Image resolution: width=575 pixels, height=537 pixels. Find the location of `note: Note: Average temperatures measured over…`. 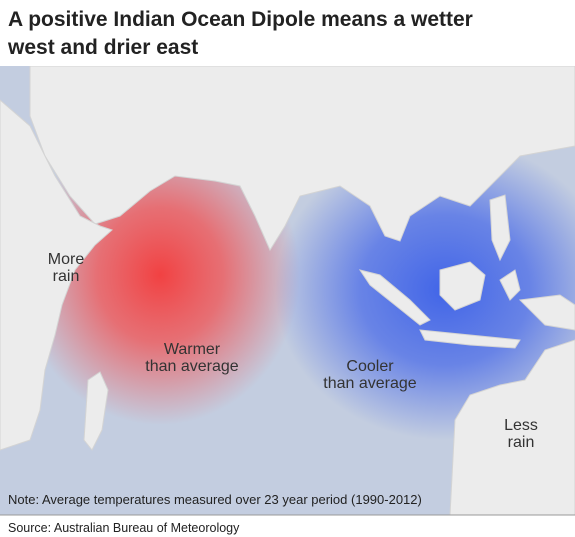

note: Note: Average temperatures measured over… is located at coordinates (215, 499).